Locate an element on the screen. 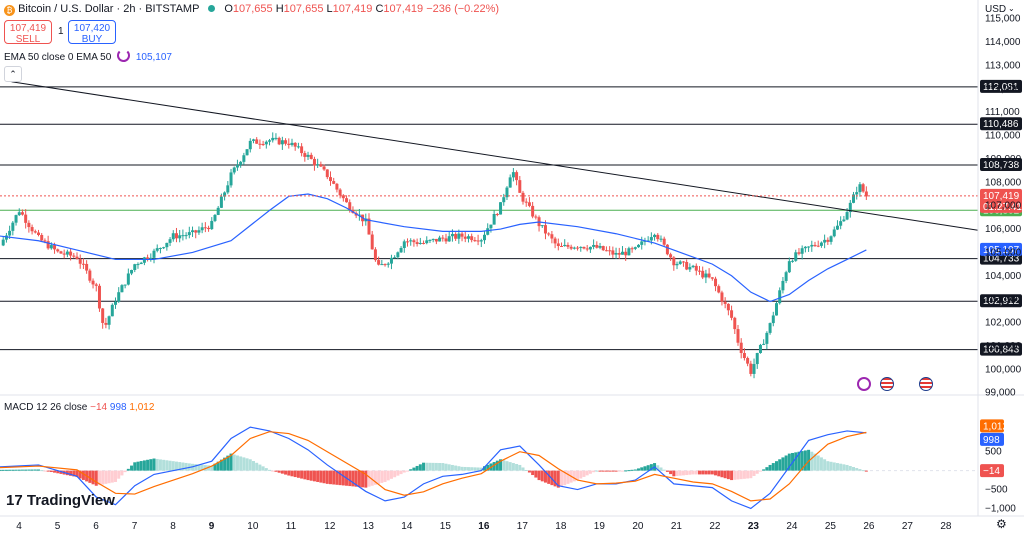  signal-line is located at coordinates (433, 466).